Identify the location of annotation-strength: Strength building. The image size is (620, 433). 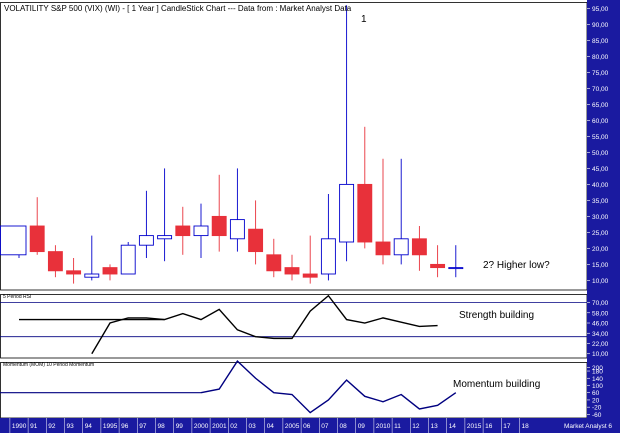
(496, 315).